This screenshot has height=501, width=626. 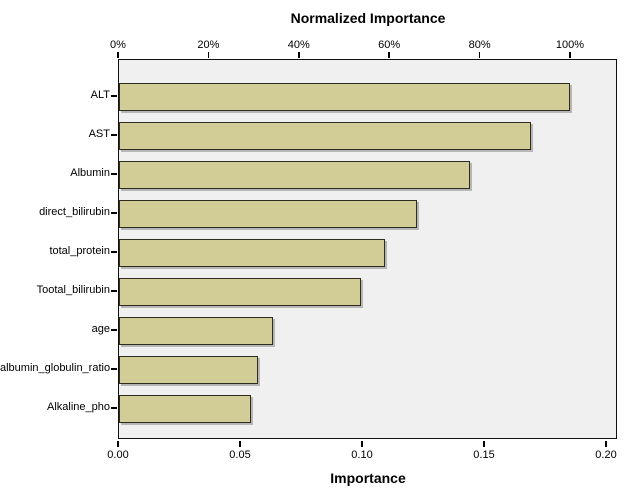 What do you see at coordinates (78, 407) in the screenshot?
I see `category-label: Alkaline_pho` at bounding box center [78, 407].